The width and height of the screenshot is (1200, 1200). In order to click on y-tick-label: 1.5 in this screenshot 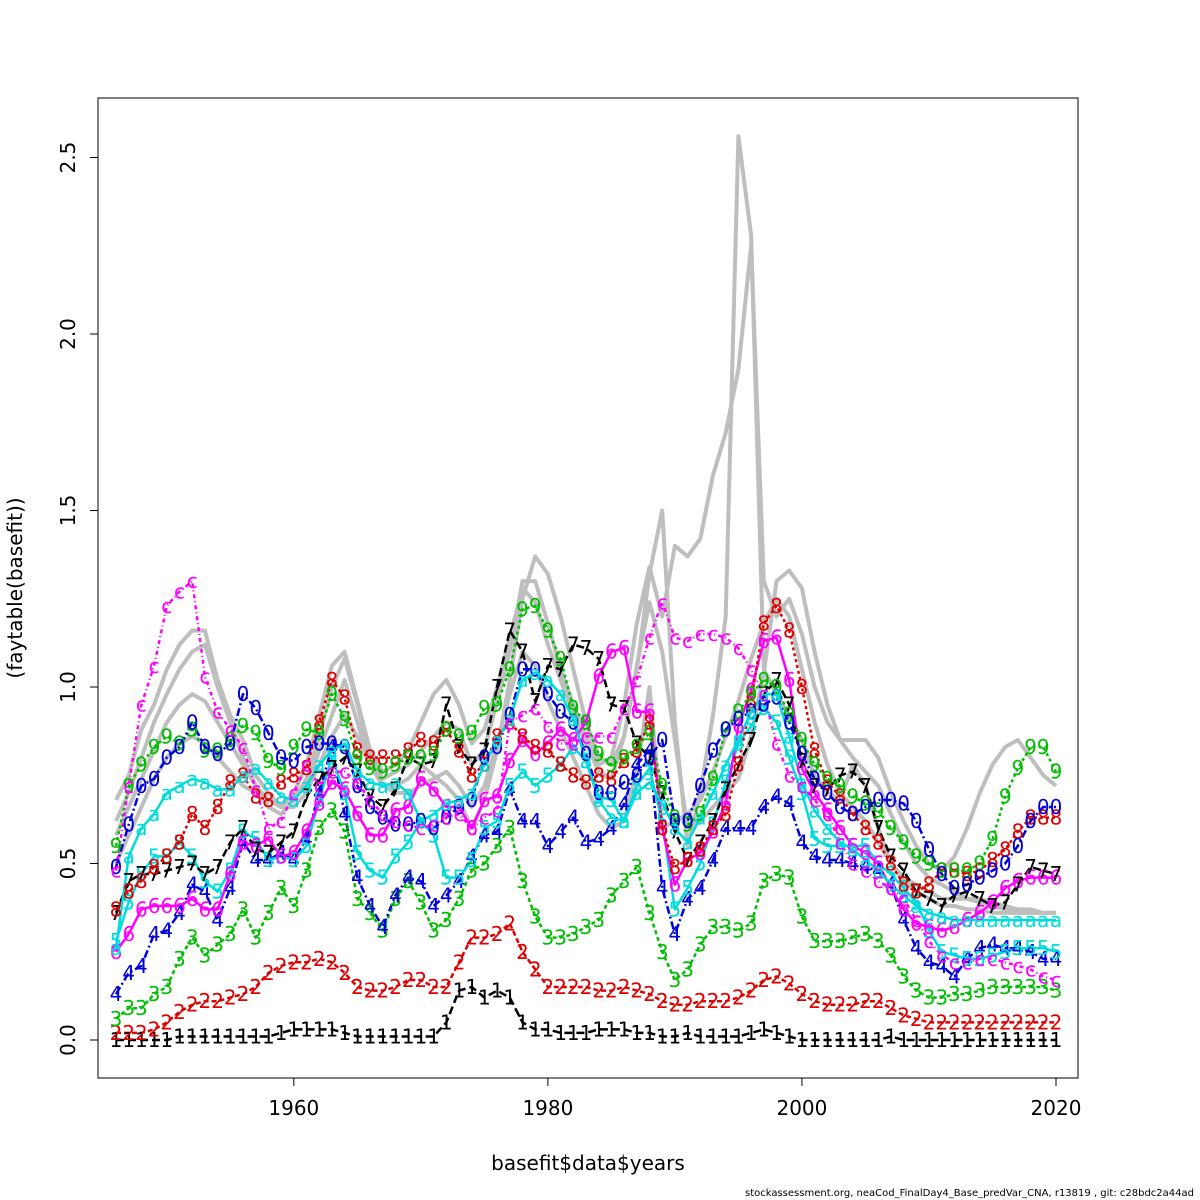, I will do `click(68, 511)`.